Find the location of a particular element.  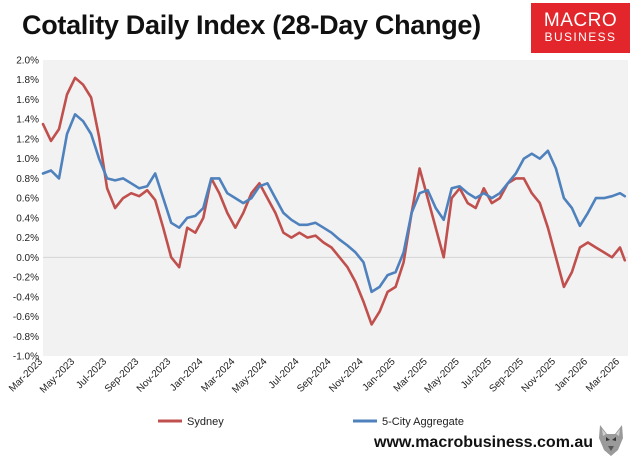

y-tick-label: -0.8% is located at coordinates (26, 337).